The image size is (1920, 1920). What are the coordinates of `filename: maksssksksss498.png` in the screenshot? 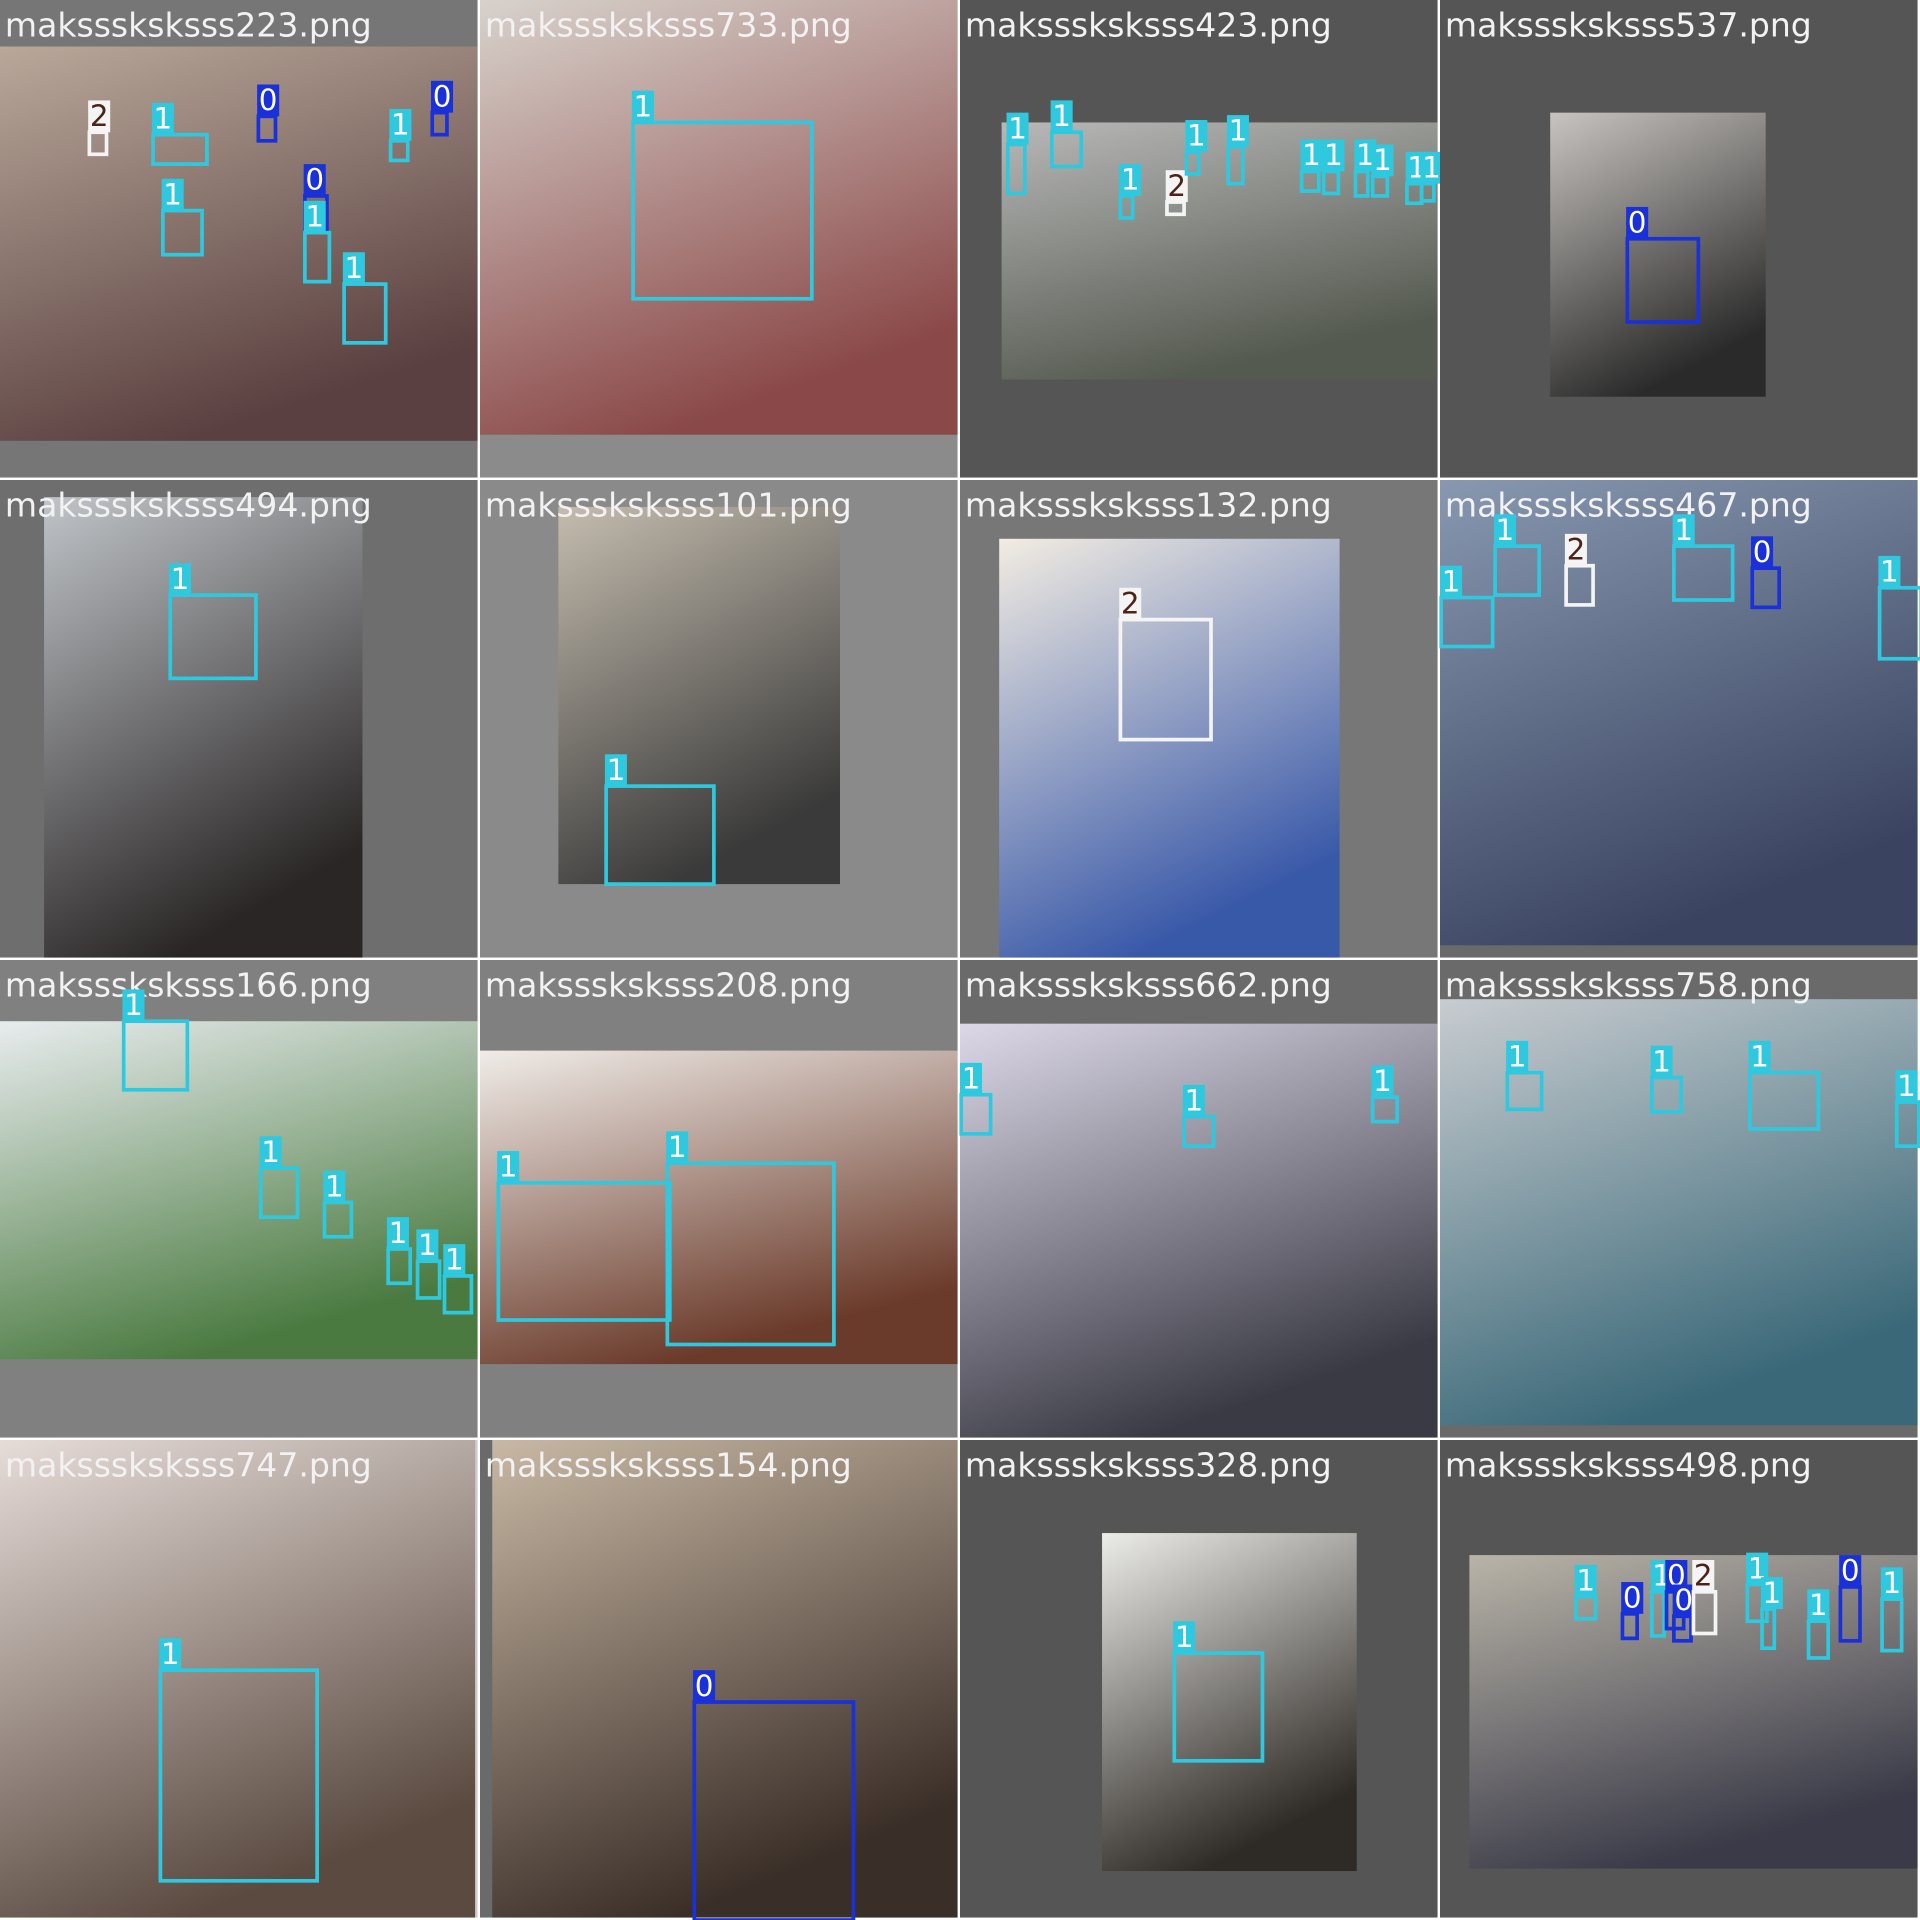 It's located at (1628, 1464).